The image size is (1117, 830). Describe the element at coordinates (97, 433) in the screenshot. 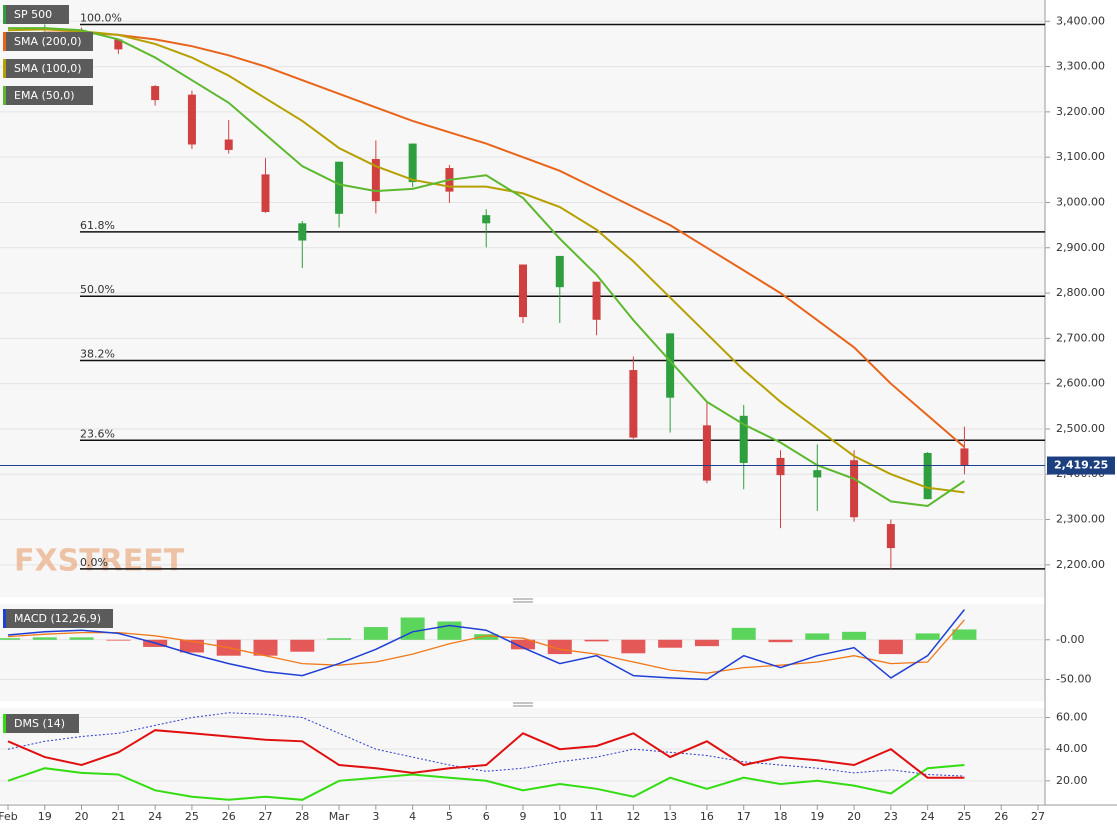

I see `fib-label: 23.6%` at that location.